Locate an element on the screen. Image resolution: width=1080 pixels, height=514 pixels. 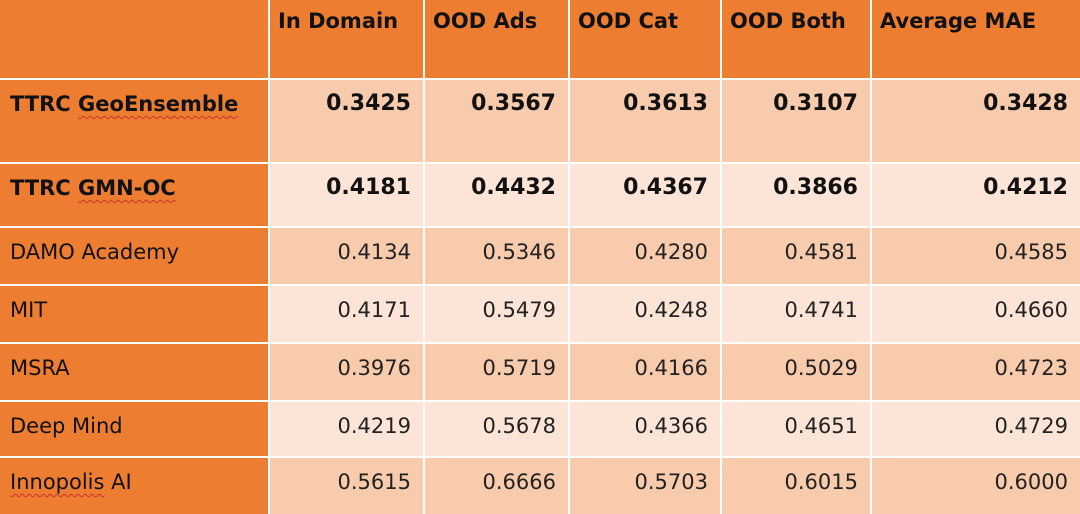
header-cell-ood-cat: OOD Cat is located at coordinates (646, 40).